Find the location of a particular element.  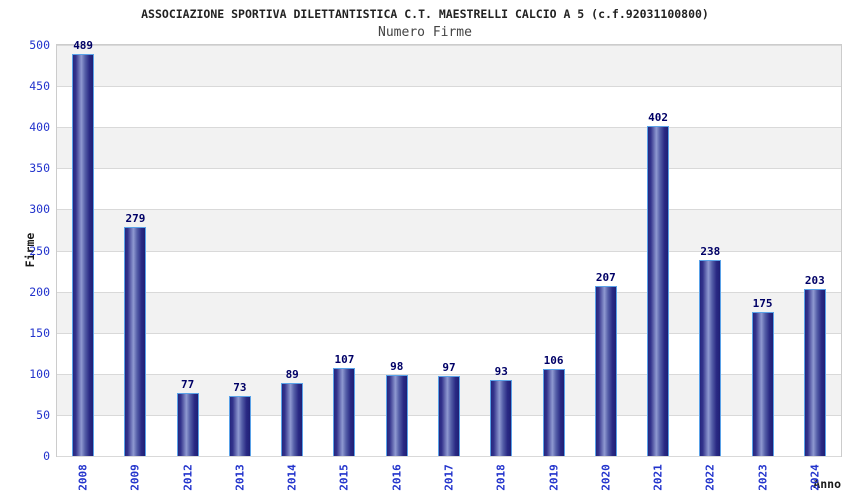

bar-2008 is located at coordinates (83, 255).